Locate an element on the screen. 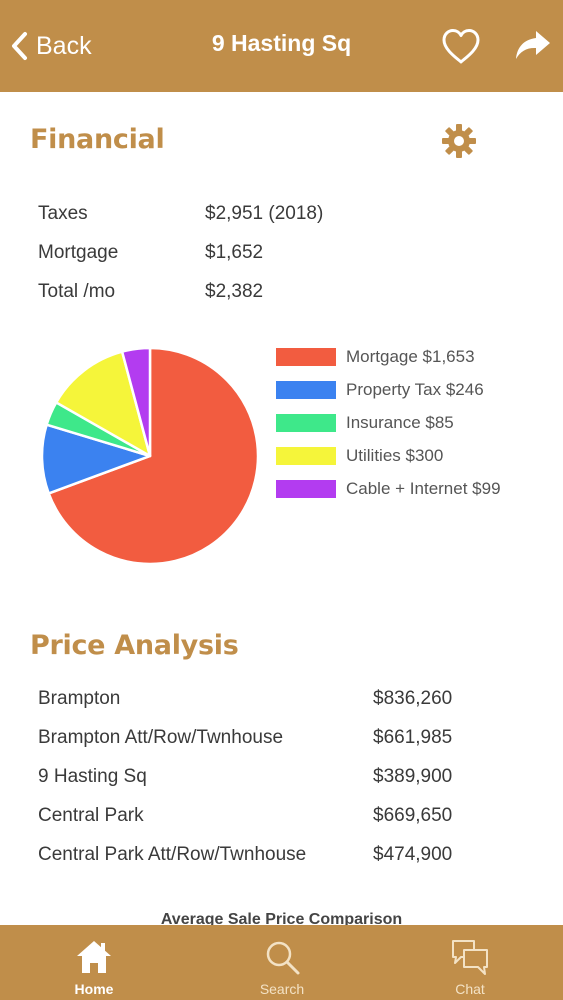 The image size is (563, 1000). top-nav-bar: Back 9 Hasting Sq is located at coordinates (281, 46).